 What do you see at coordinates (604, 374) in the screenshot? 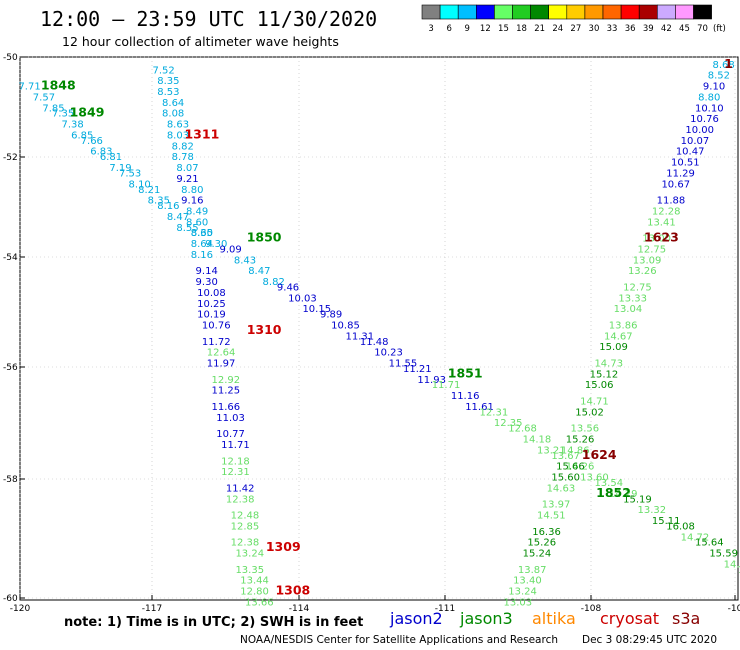
I see `wave-height-point: 15.12` at bounding box center [604, 374].